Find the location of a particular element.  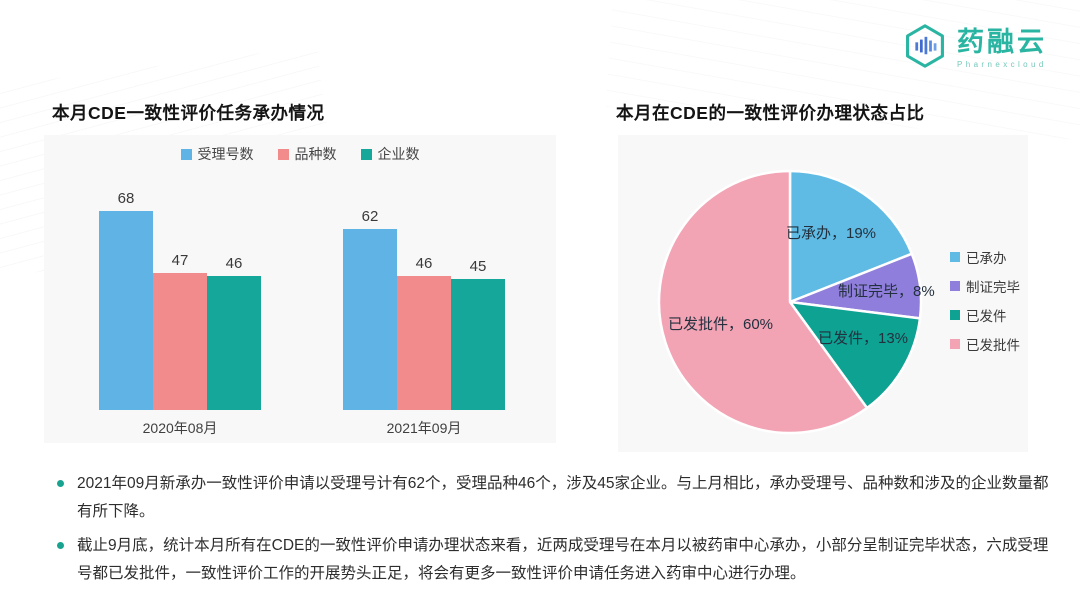

logo-brand-text: 药融云 is located at coordinates (1002, 41).